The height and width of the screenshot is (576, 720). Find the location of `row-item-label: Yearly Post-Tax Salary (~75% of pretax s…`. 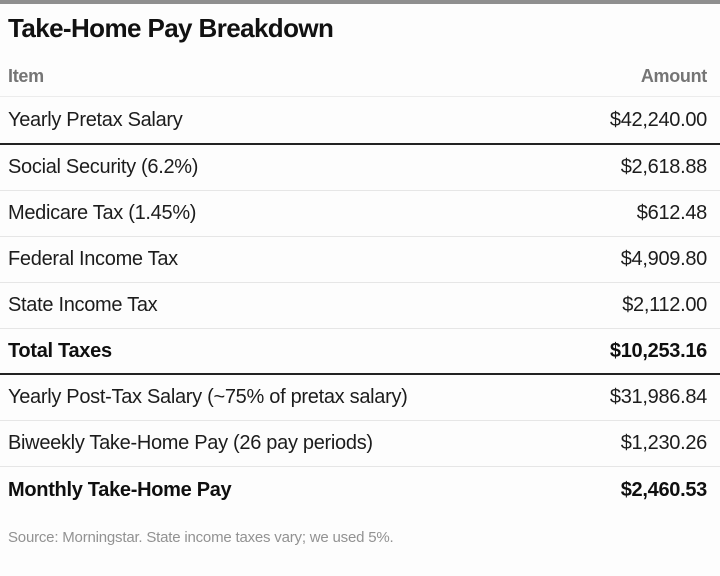

row-item-label: Yearly Post-Tax Salary (~75% of pretax s… is located at coordinates (208, 397).